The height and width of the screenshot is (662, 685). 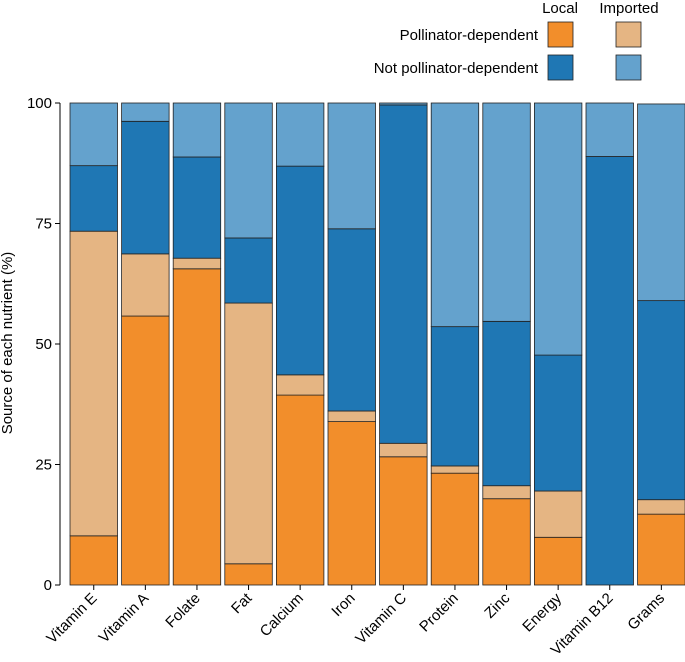 I want to click on y-axis: 0 25 50 75 100, so click(x=44, y=344).